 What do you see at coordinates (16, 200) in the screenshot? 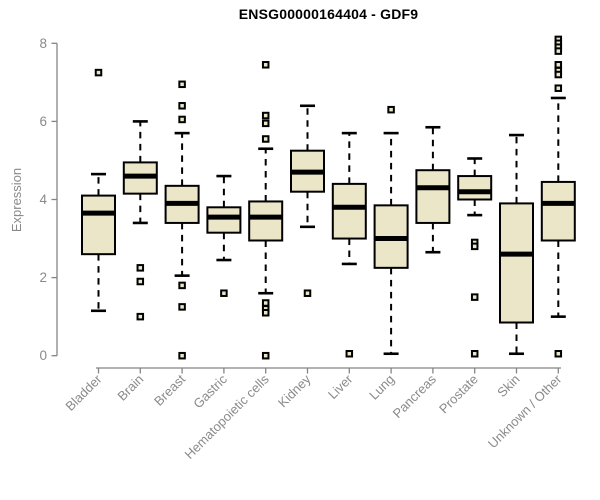
I see `y-axis-label: Expression` at bounding box center [16, 200].